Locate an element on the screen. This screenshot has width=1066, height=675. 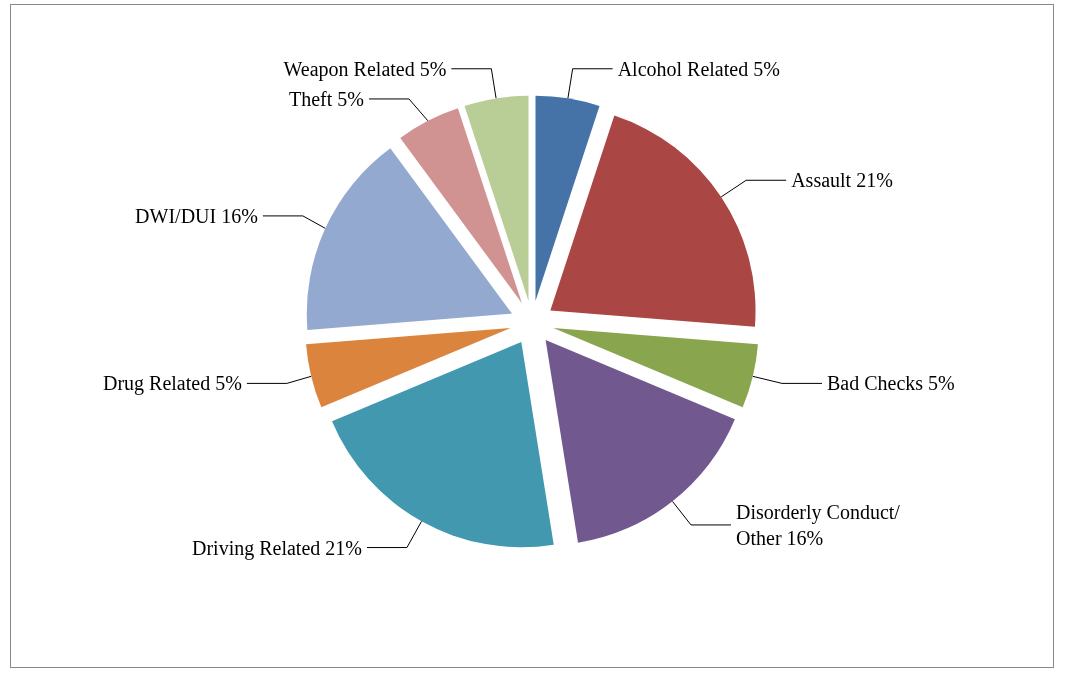
slice-label: Assault 21% is located at coordinates (842, 180).